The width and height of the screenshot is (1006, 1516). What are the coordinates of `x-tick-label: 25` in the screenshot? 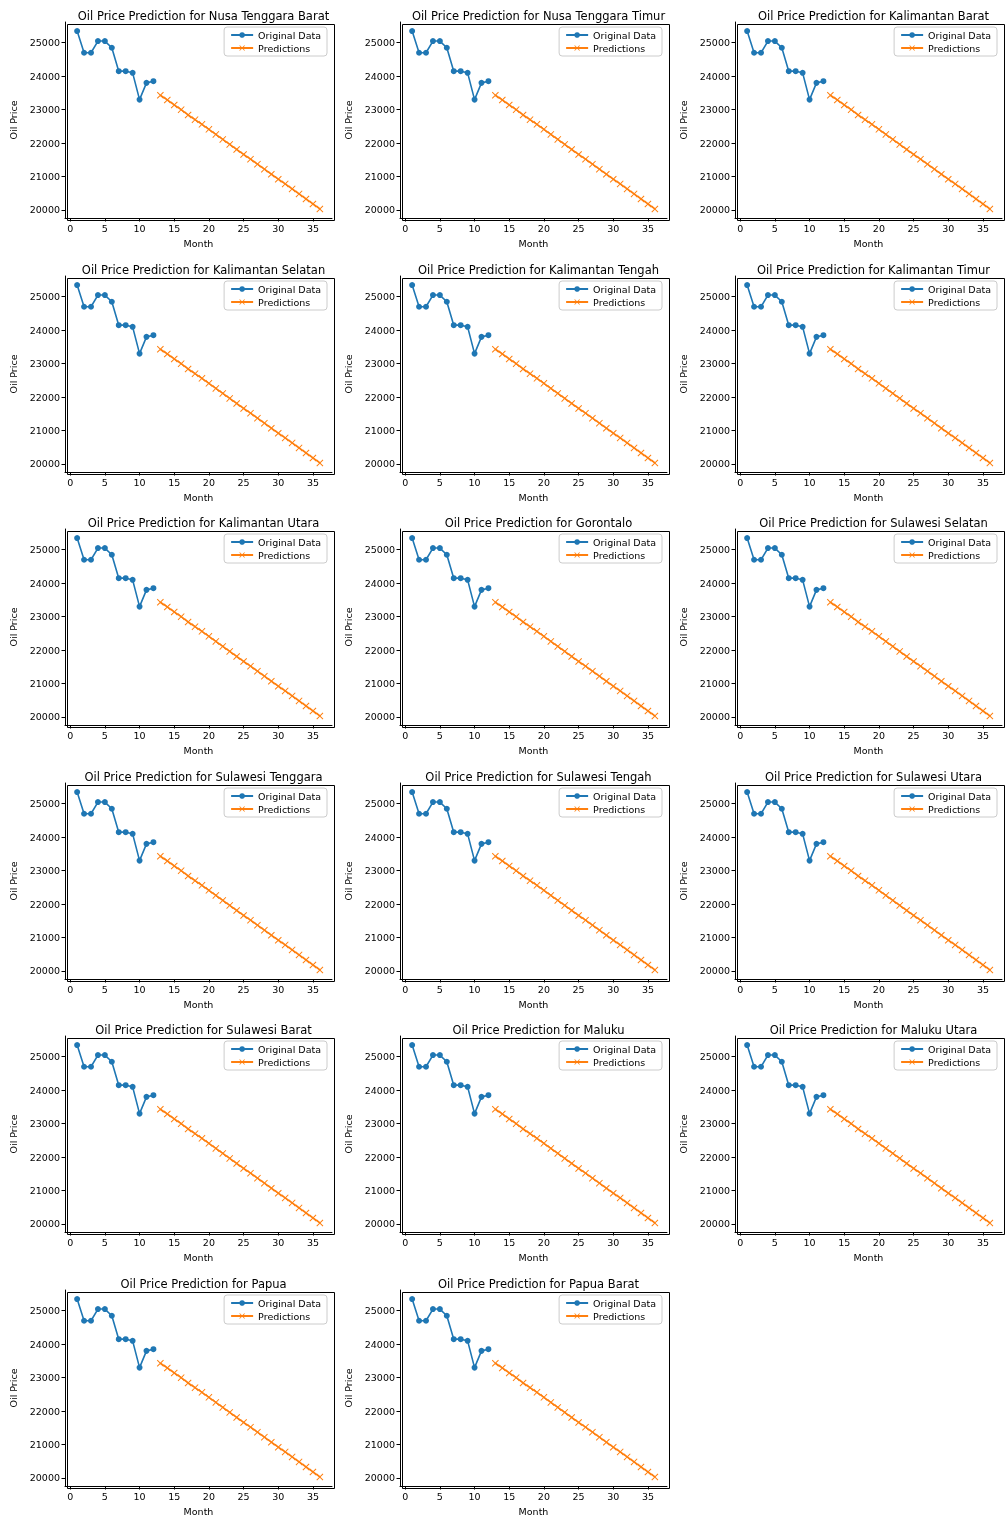 It's located at (913, 988).